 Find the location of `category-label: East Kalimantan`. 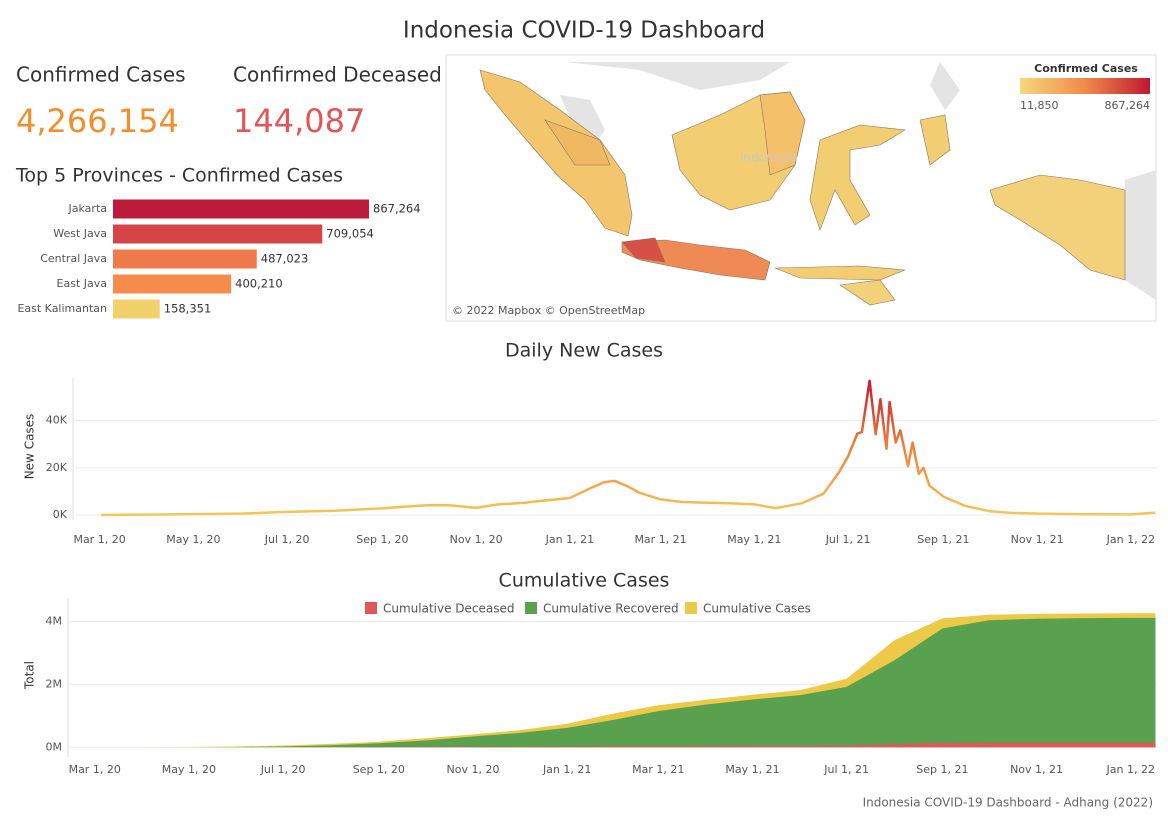

category-label: East Kalimantan is located at coordinates (62, 308).